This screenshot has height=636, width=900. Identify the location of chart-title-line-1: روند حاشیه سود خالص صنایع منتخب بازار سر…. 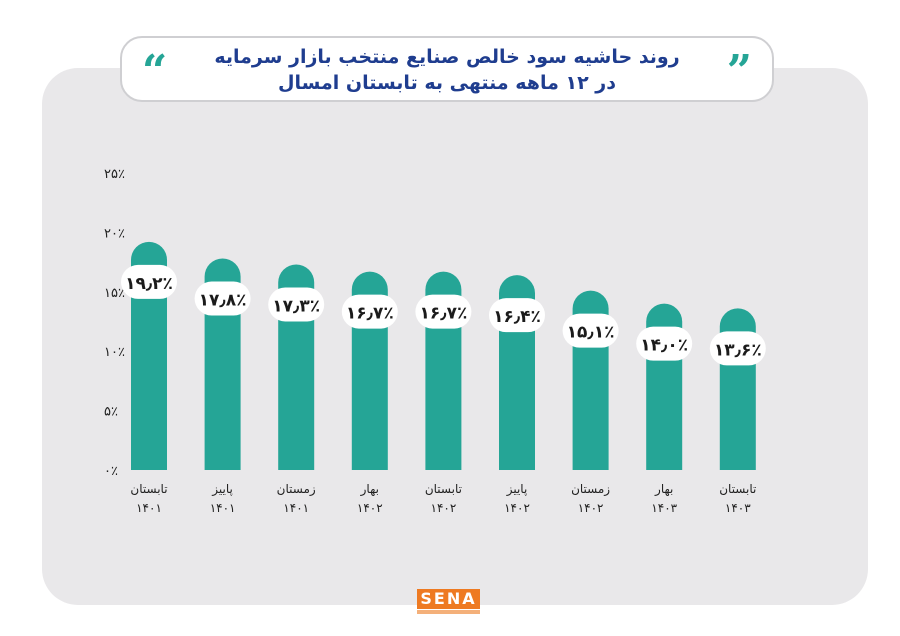
(447, 57).